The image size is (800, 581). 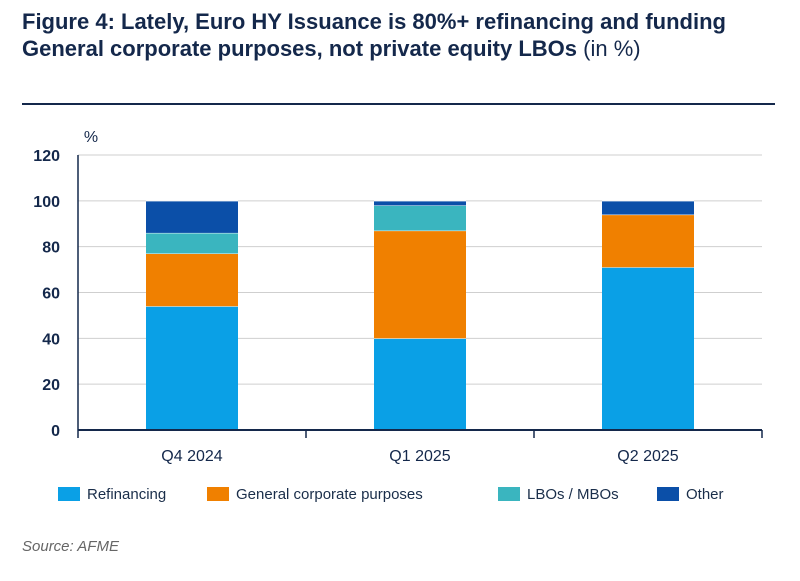 I want to click on y-tick-label: 40, so click(x=51, y=339).